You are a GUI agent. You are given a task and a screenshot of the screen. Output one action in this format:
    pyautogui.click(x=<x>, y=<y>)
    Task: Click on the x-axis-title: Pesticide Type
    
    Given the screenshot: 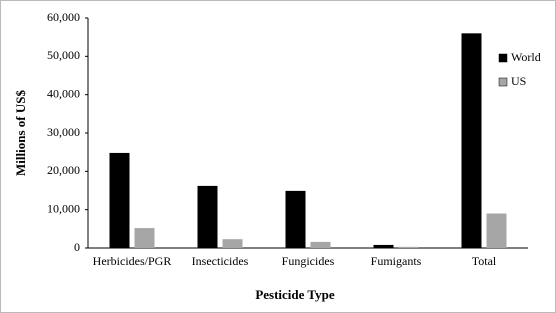 What is the action you would take?
    pyautogui.click(x=295, y=294)
    